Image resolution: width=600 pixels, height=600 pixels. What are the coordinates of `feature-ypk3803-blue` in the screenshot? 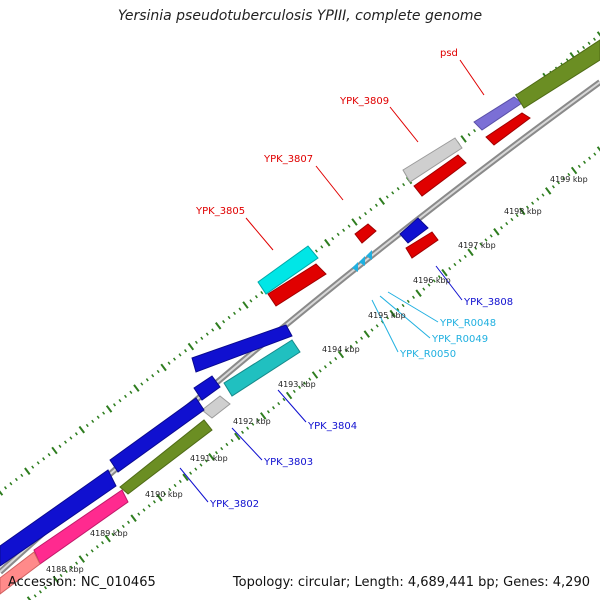 It's located at (207, 388).